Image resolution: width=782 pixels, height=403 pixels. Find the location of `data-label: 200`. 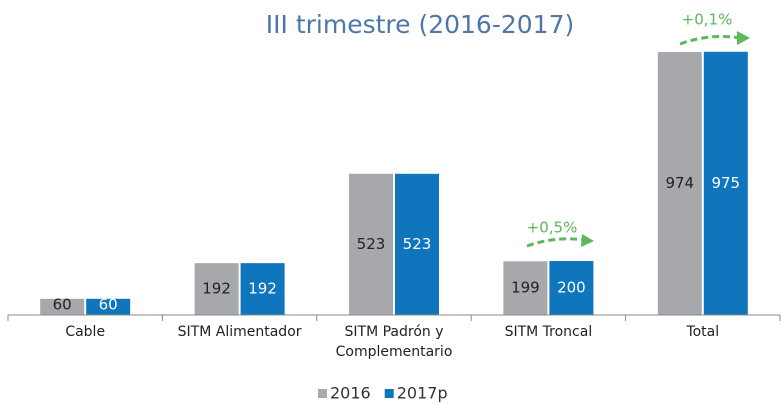

data-label: 200 is located at coordinates (571, 288).